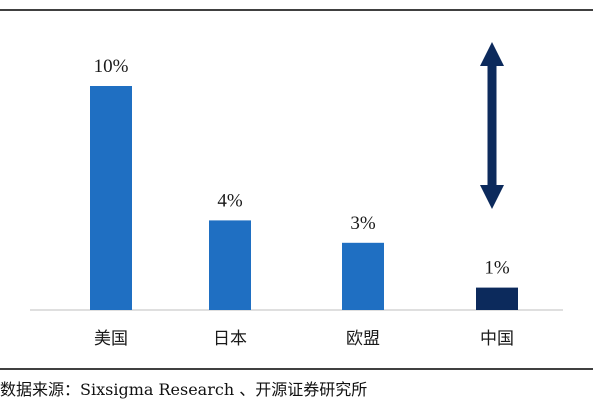 This screenshot has width=593, height=406. What do you see at coordinates (363, 223) in the screenshot?
I see `value-label-2: 3%` at bounding box center [363, 223].